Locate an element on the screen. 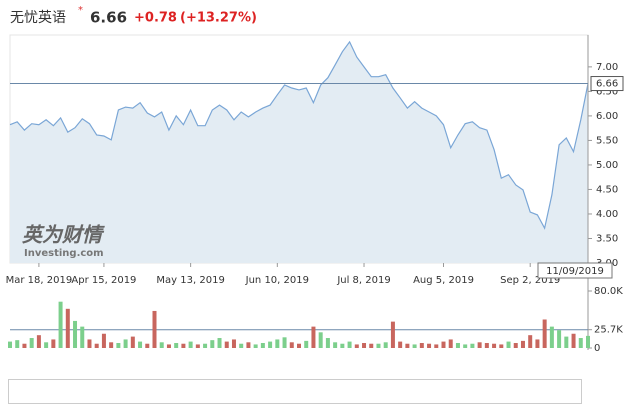 The image size is (633, 415). volume-tick-label: 0 is located at coordinates (597, 348).